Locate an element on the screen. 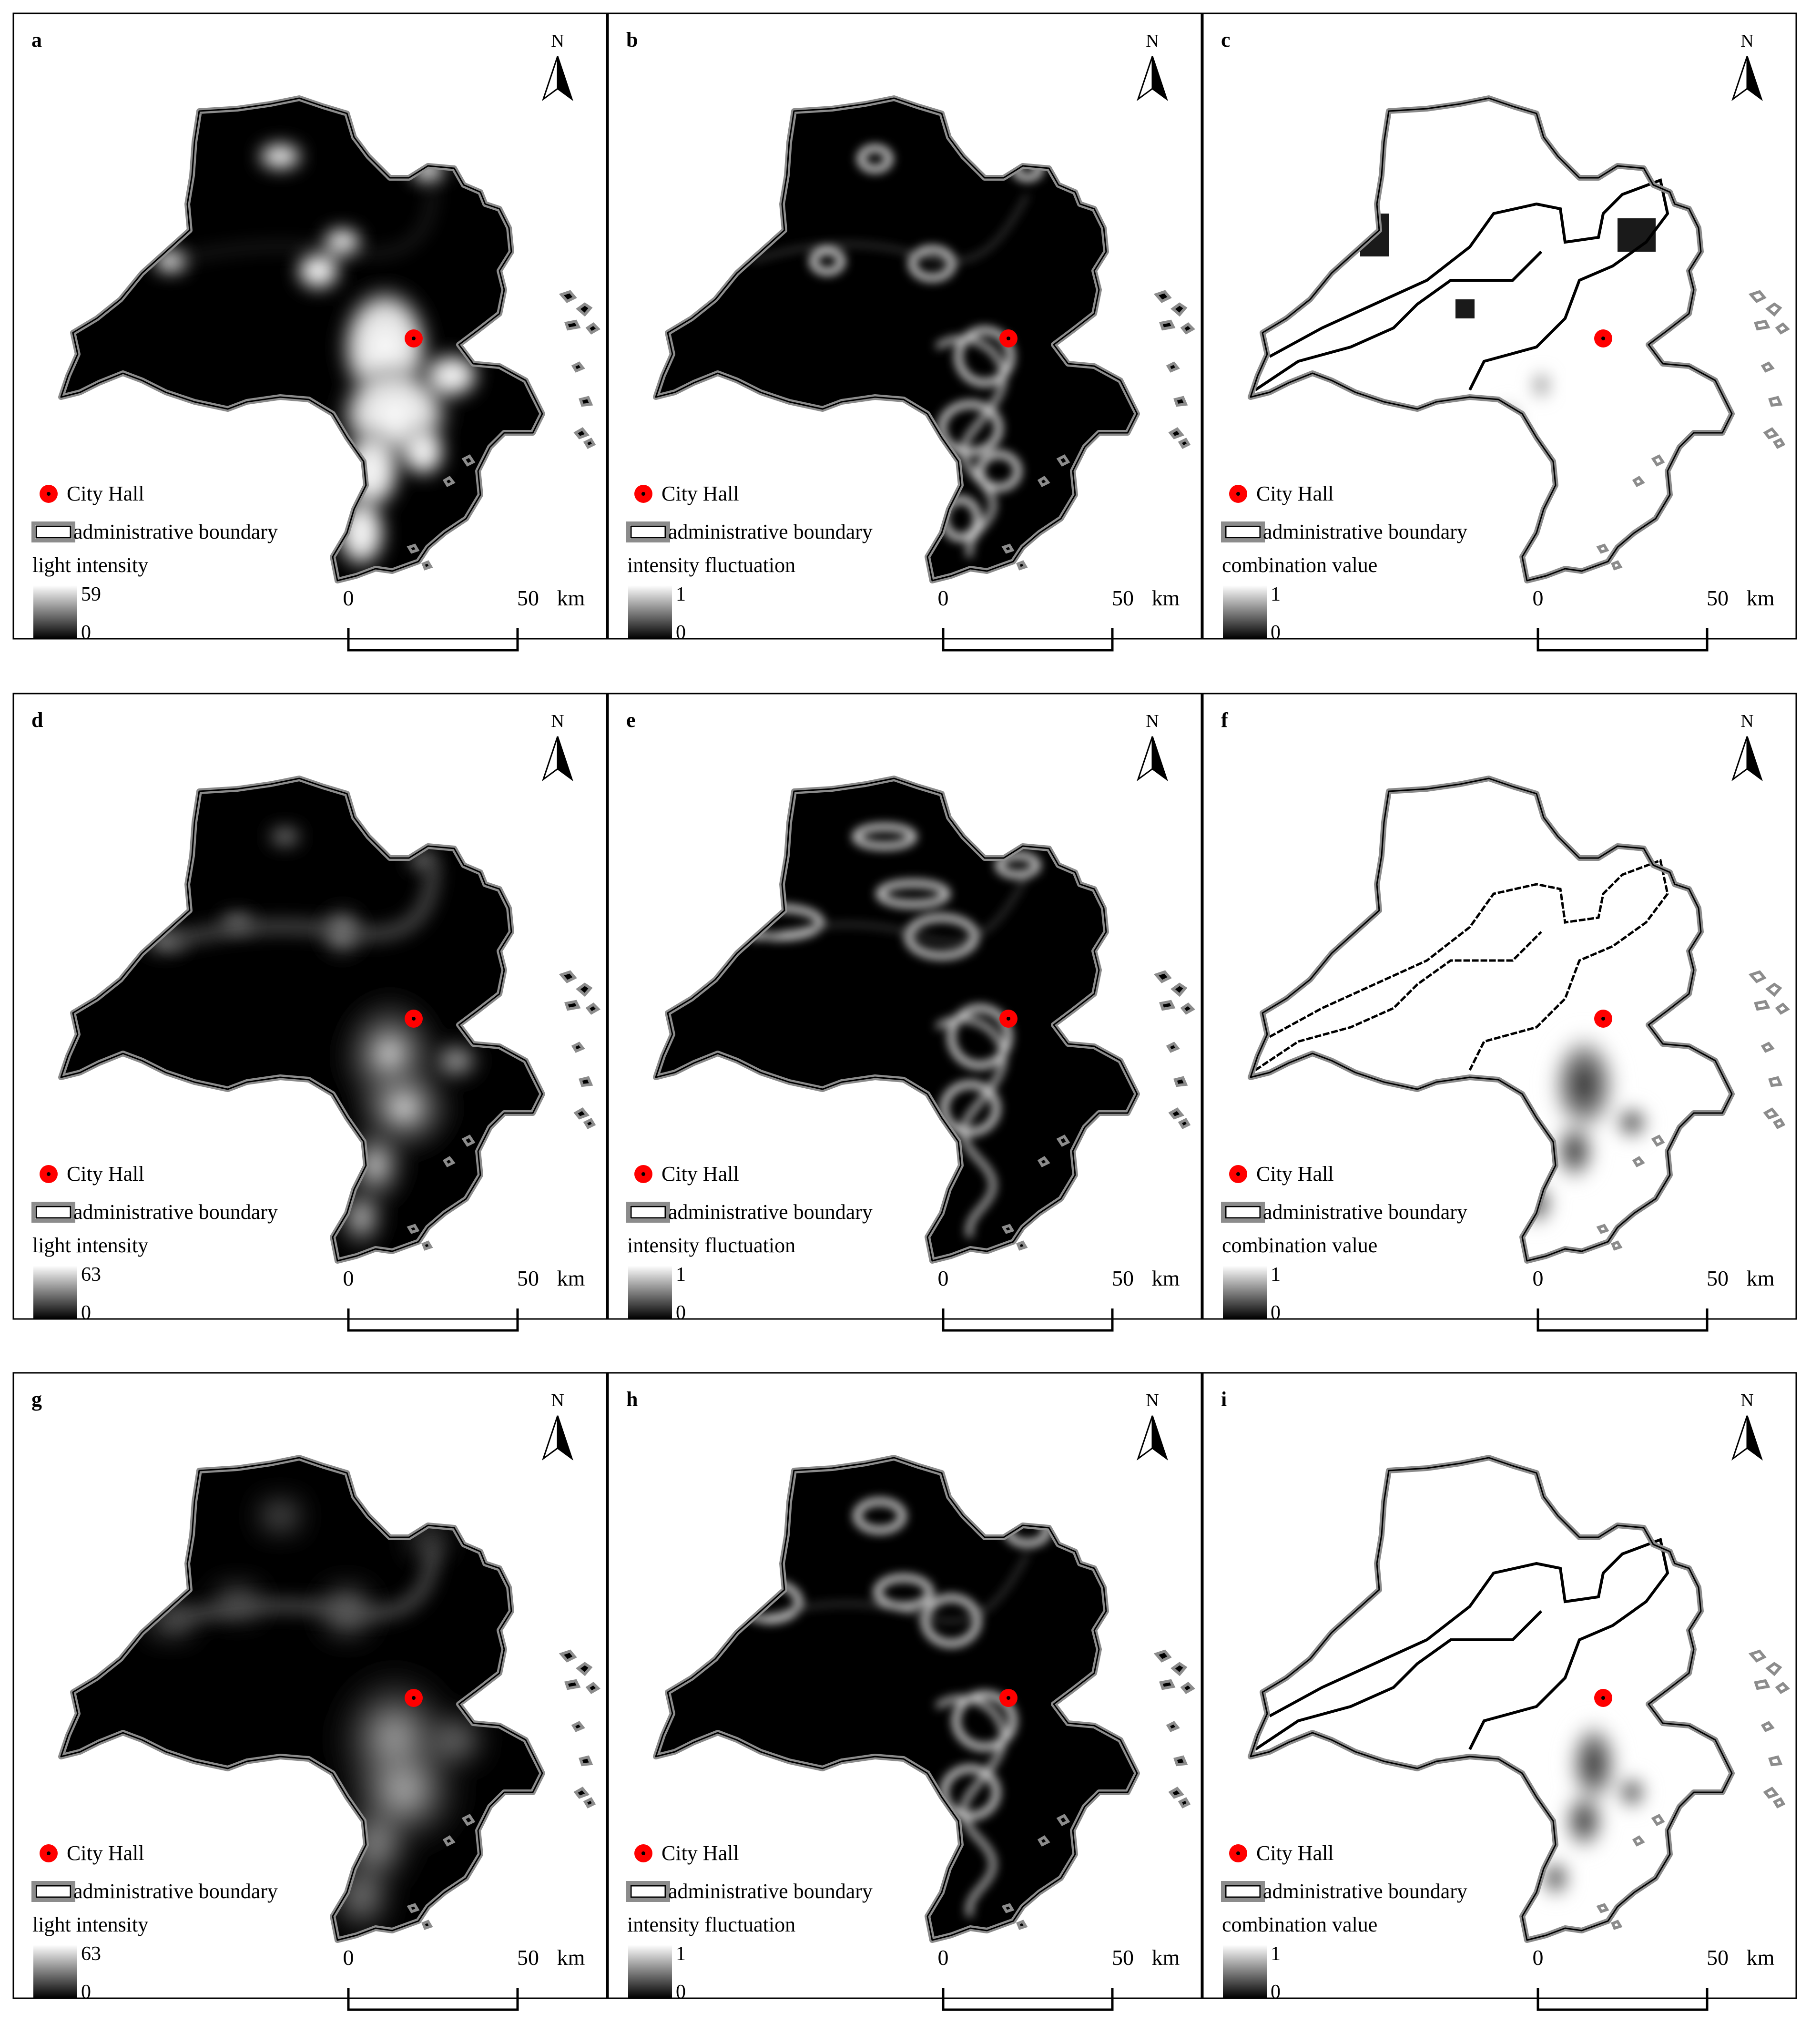 This screenshot has height=2044, width=1801. map-raster is located at coordinates (301, 1699).